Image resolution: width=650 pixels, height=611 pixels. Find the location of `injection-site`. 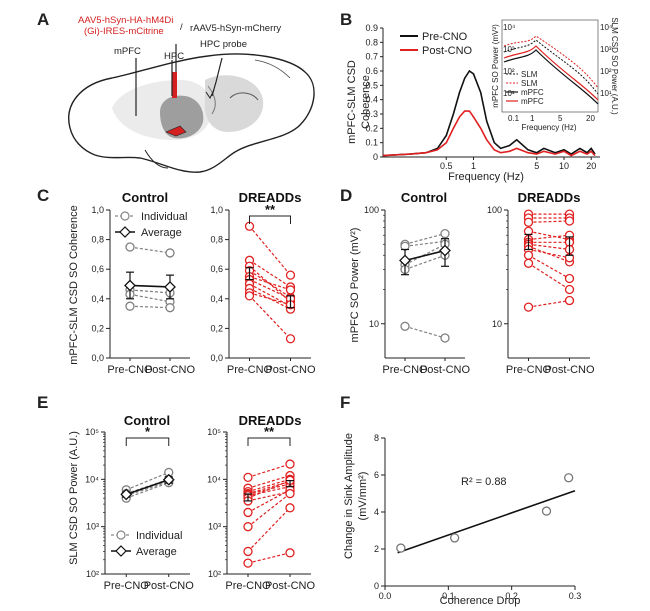

injection-site is located at coordinates (174, 85).